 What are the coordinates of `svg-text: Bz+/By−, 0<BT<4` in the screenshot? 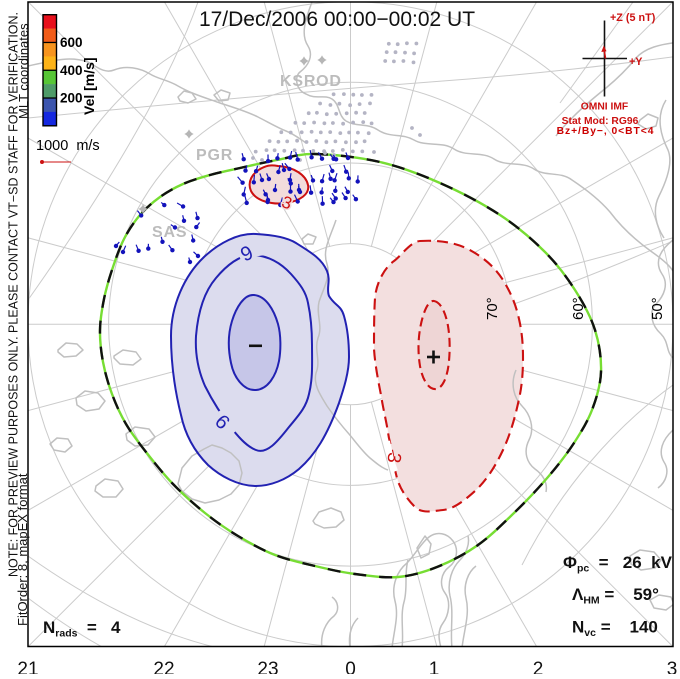 It's located at (606, 131).